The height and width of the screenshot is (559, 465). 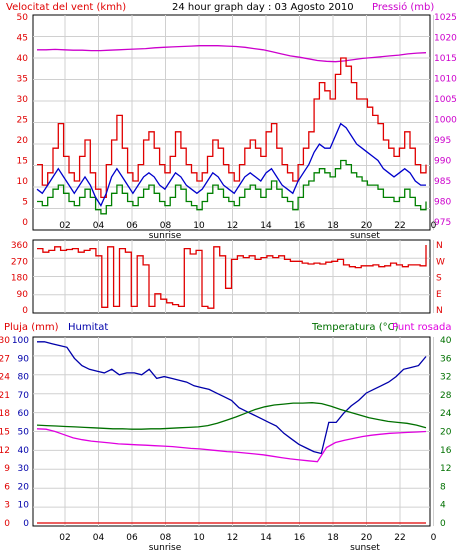 I want to click on pressure-tick: 1025, so click(x=445, y=18).